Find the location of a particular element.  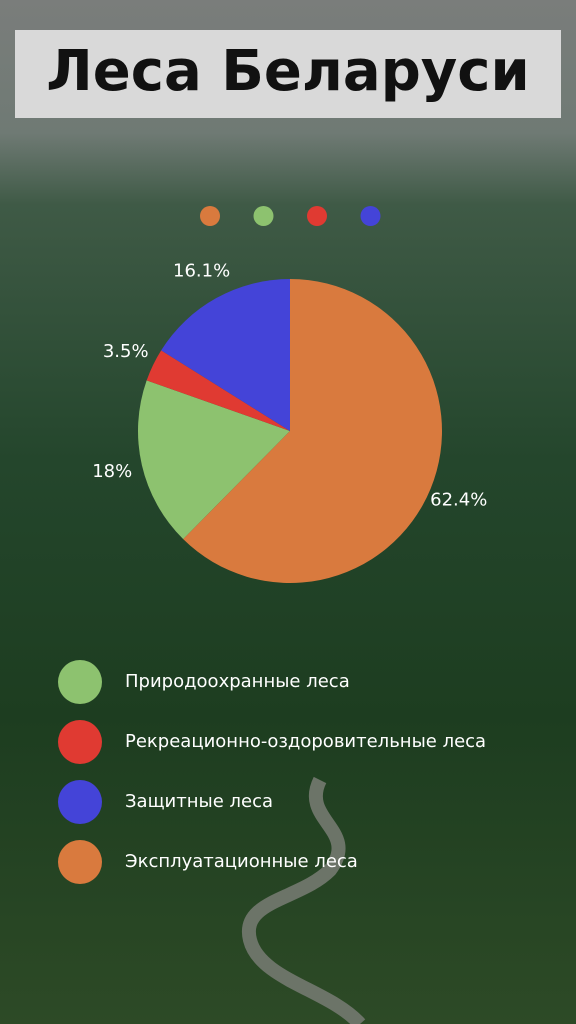

data-label: 16.1% is located at coordinates (201, 270).